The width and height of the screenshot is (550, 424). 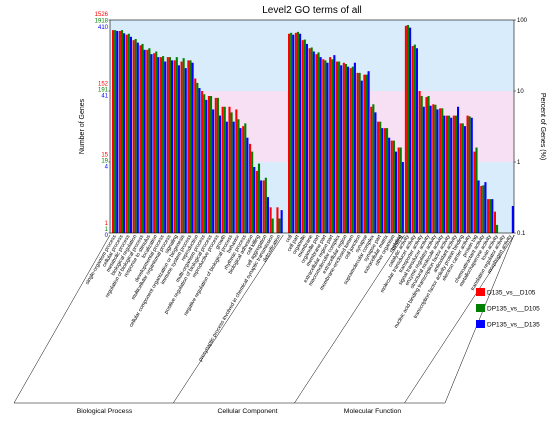 What do you see at coordinates (519, 163) in the screenshot?
I see `right-tick-label: 1` at bounding box center [519, 163].